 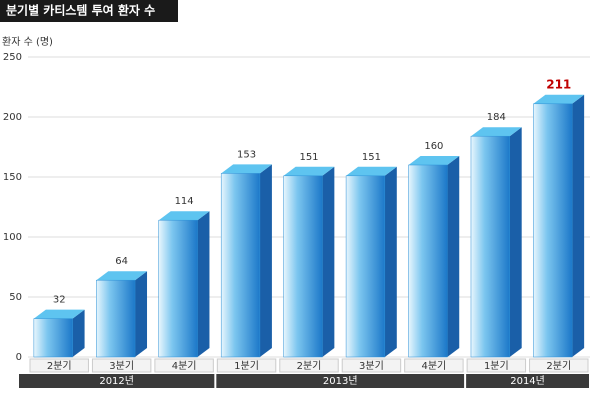 What do you see at coordinates (246, 154) in the screenshot?
I see `value-label: 153` at bounding box center [246, 154].